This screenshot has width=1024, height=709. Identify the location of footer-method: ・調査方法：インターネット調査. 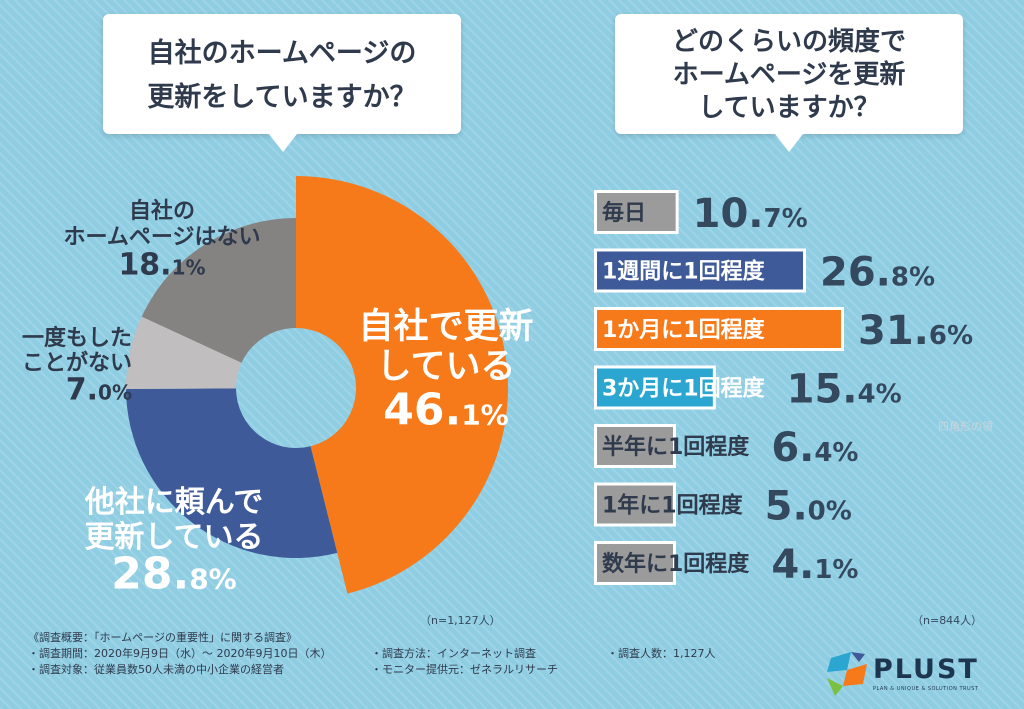
(453, 653).